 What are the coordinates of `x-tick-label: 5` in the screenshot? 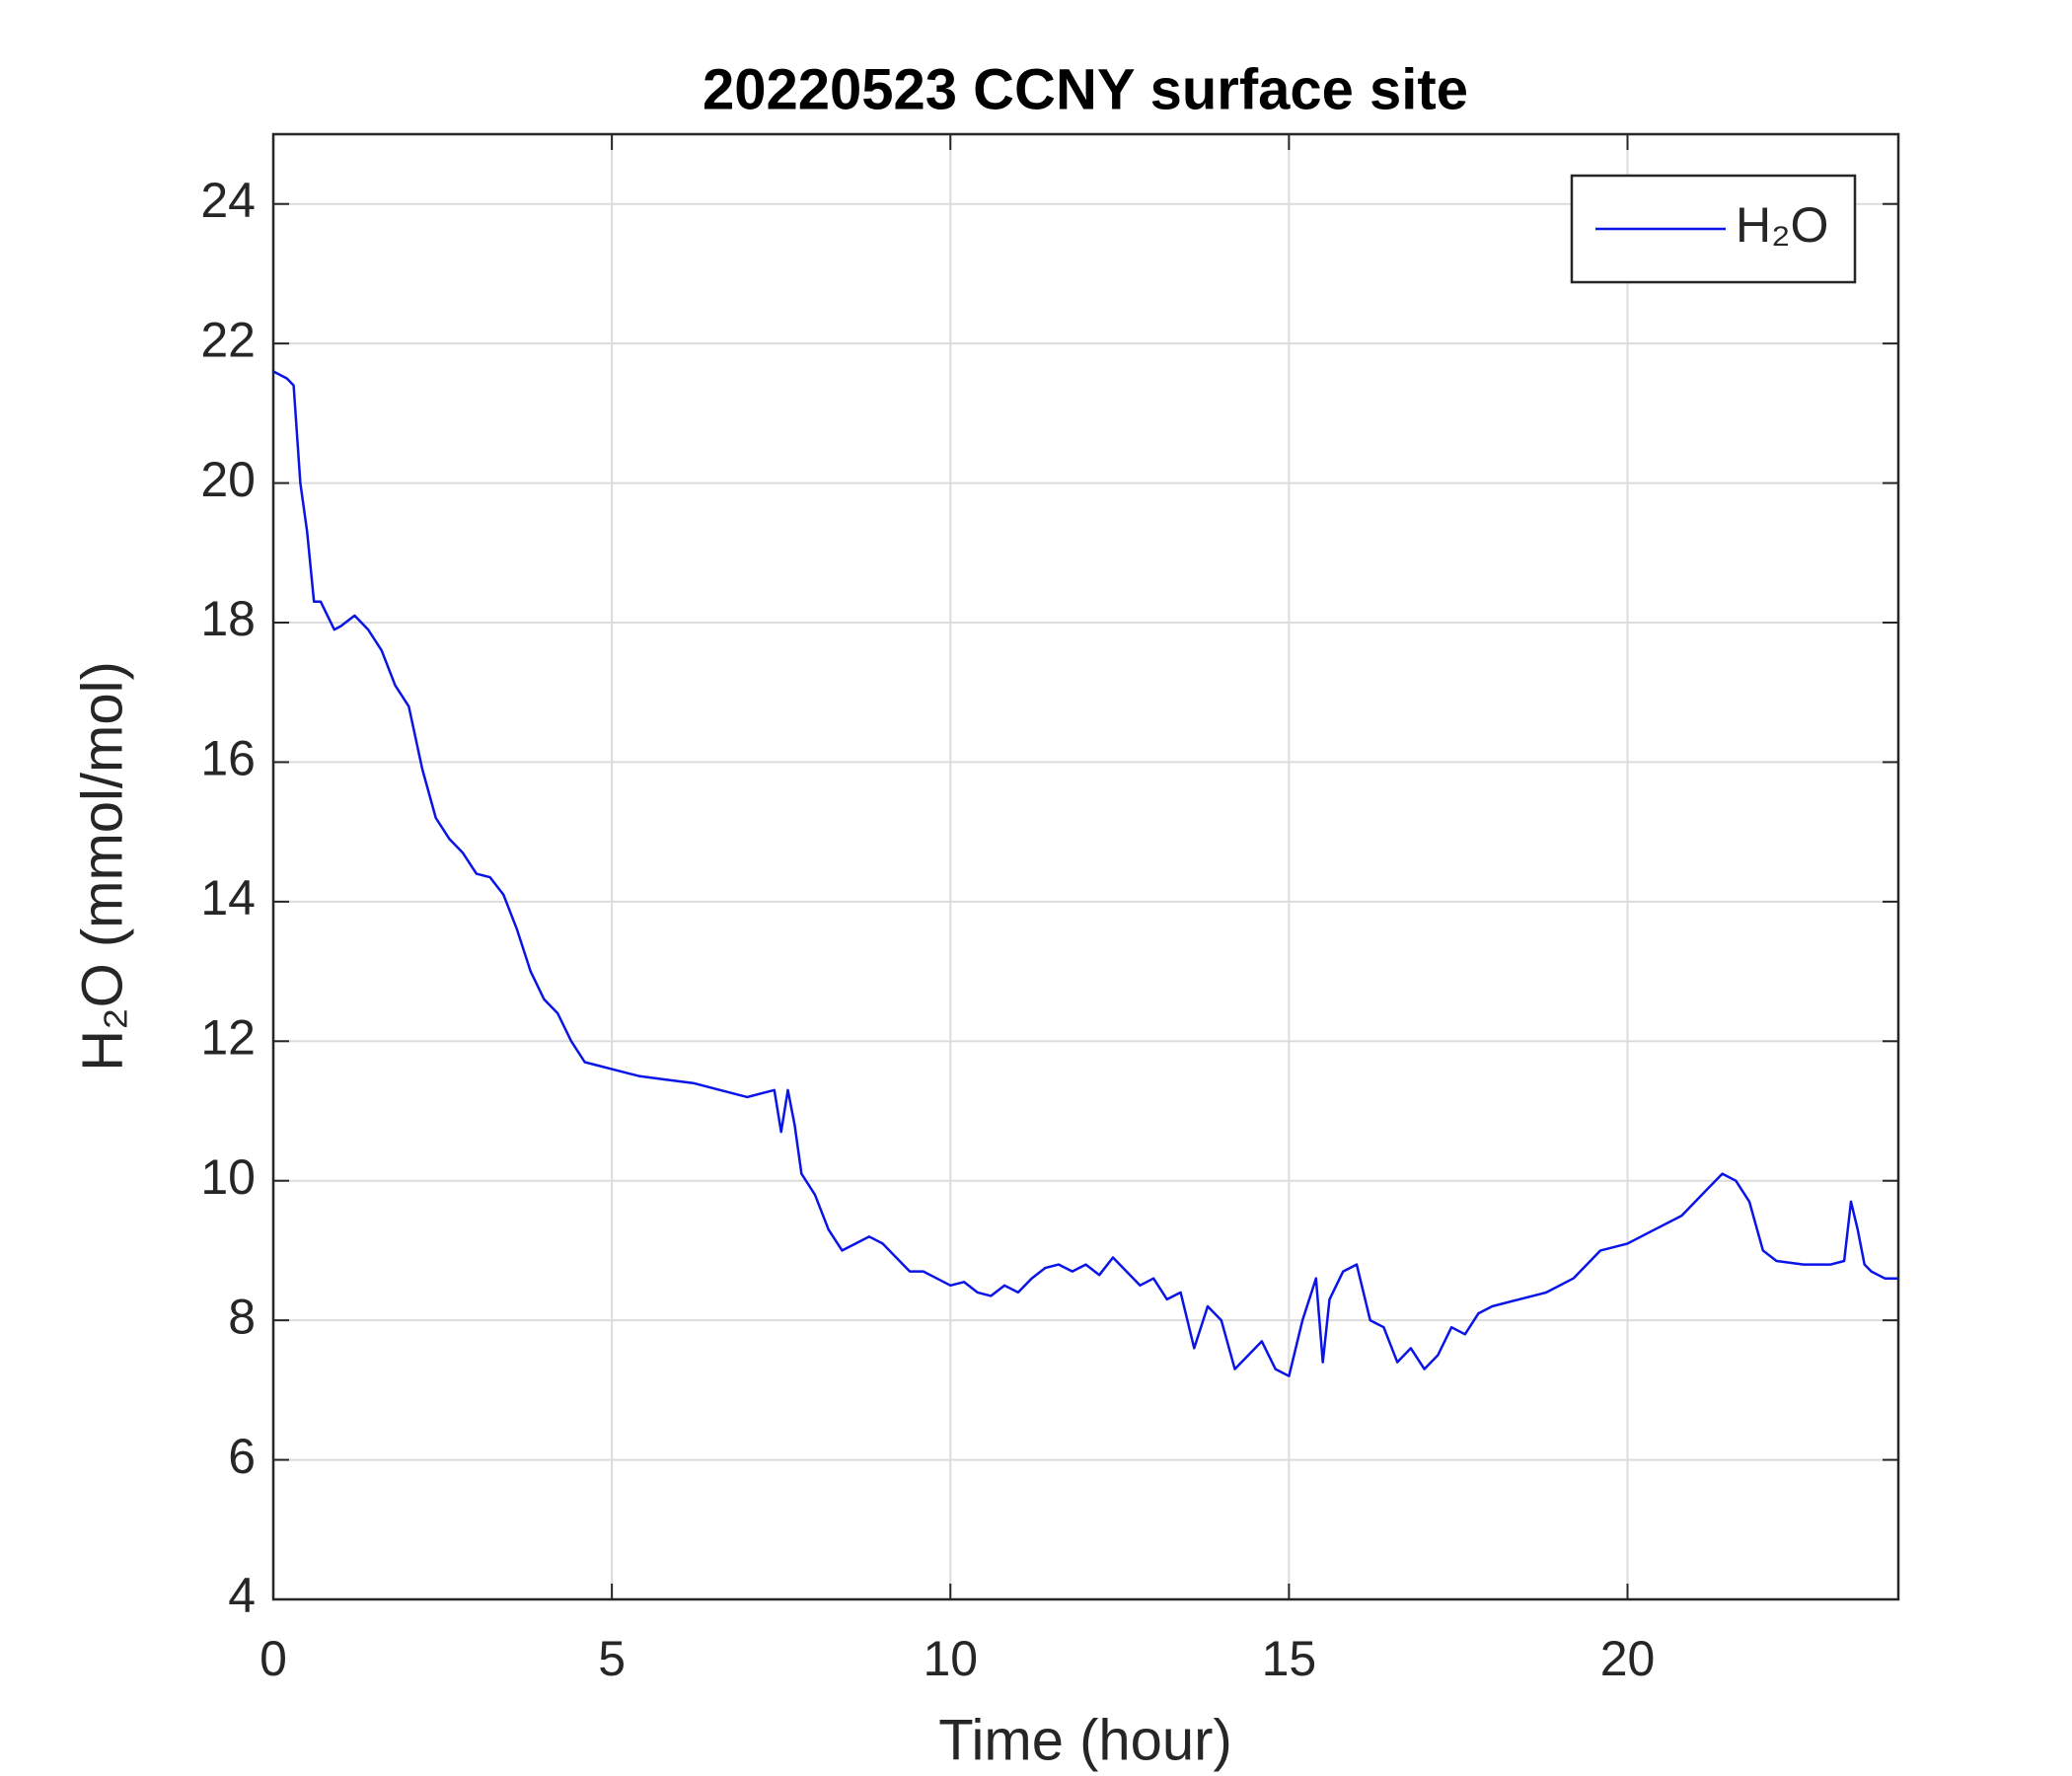 It's located at (612, 1659).